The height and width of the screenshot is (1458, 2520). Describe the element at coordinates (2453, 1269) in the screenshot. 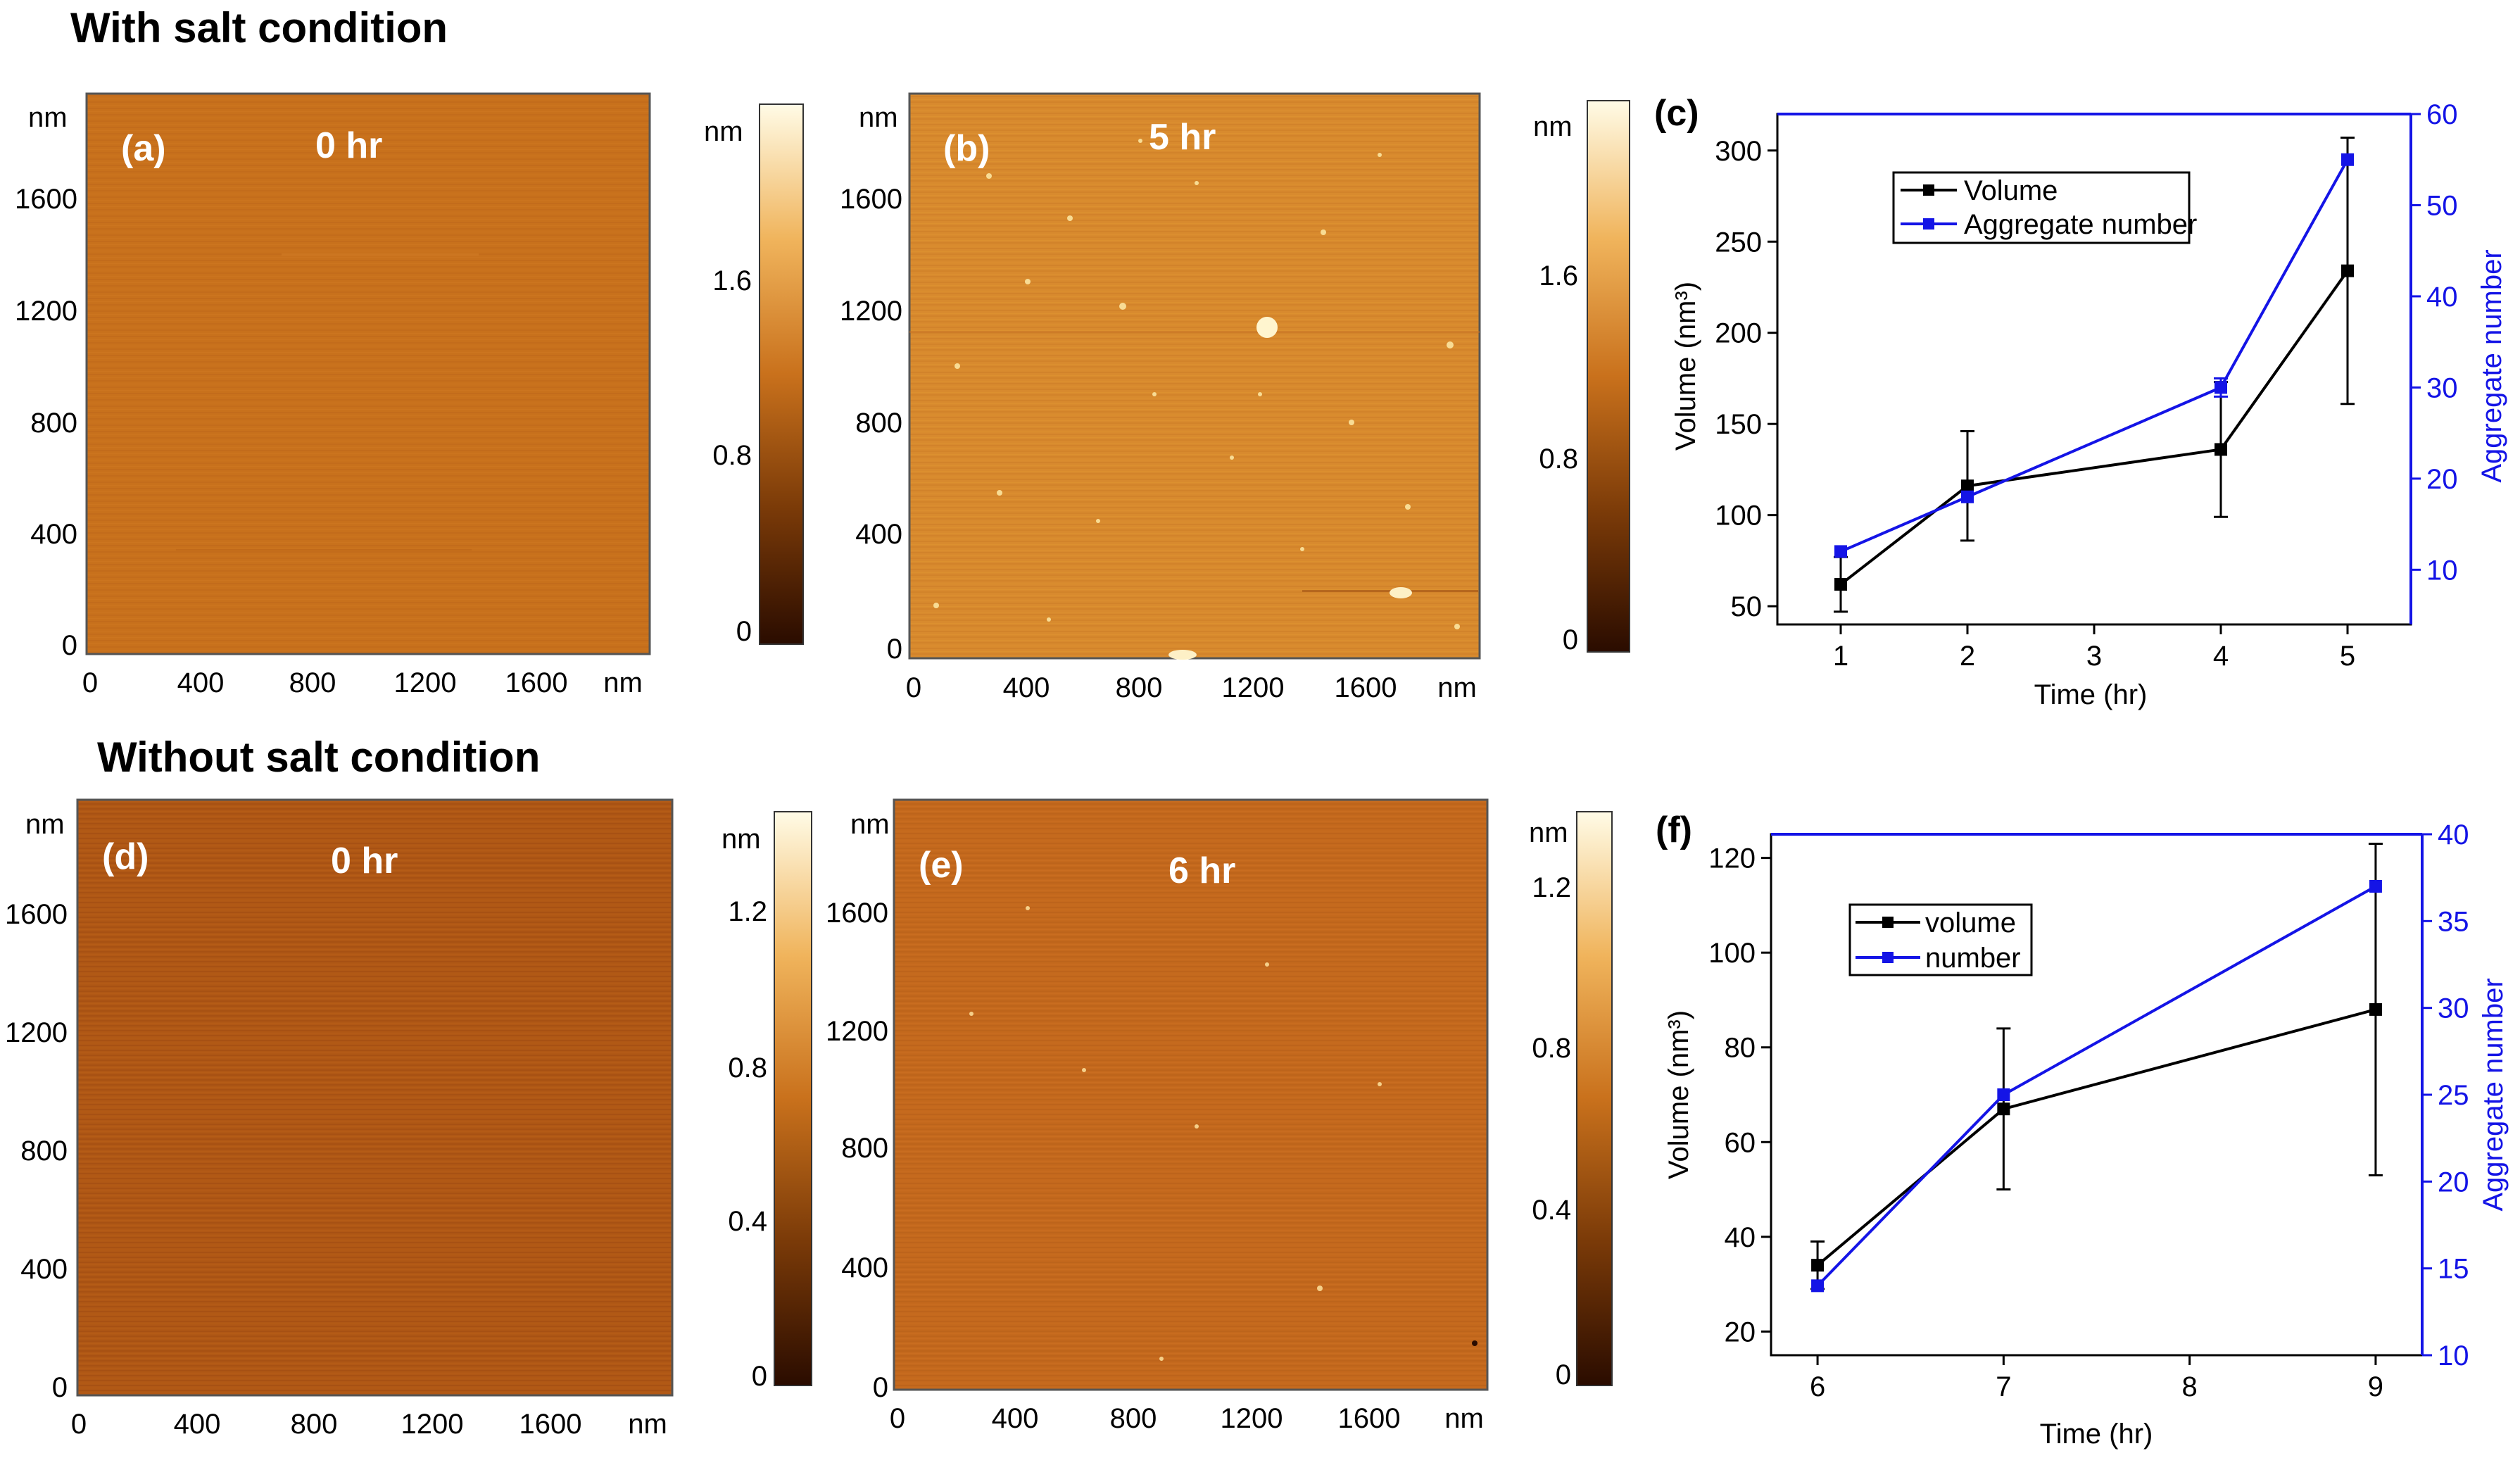

I see `y-right-tick-label: 15` at that location.